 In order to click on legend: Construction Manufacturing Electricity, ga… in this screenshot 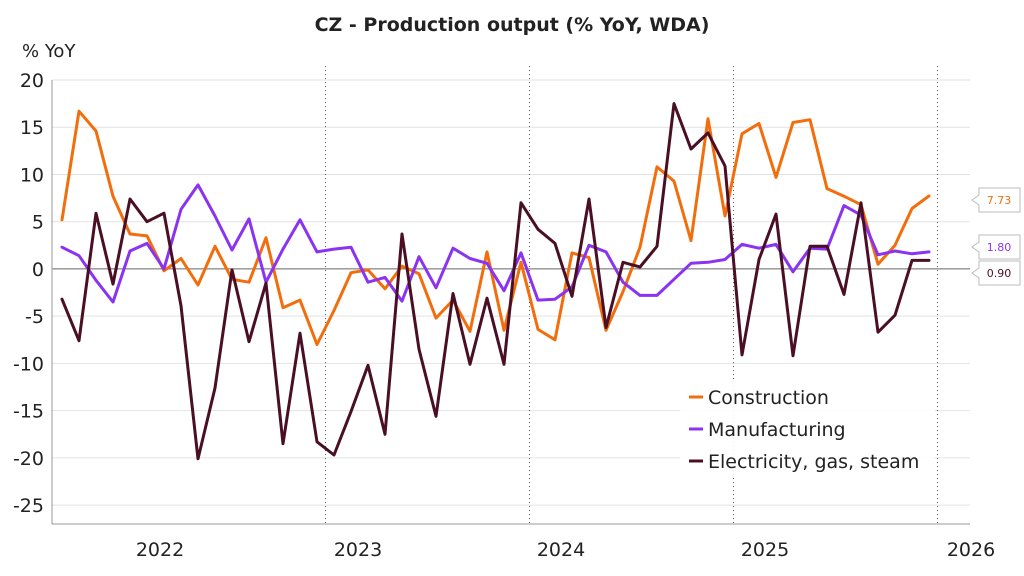, I will do `click(807, 429)`.